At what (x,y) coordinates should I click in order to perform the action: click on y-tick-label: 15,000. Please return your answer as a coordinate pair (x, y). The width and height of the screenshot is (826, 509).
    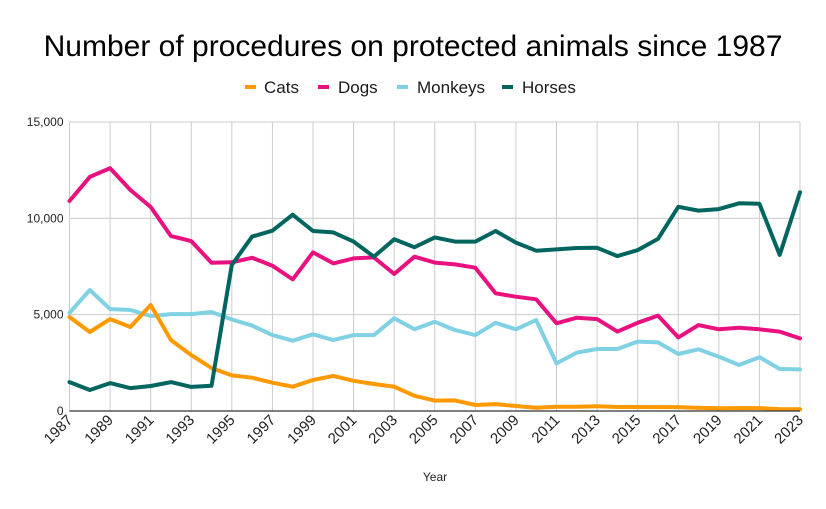
    Looking at the image, I should click on (45, 122).